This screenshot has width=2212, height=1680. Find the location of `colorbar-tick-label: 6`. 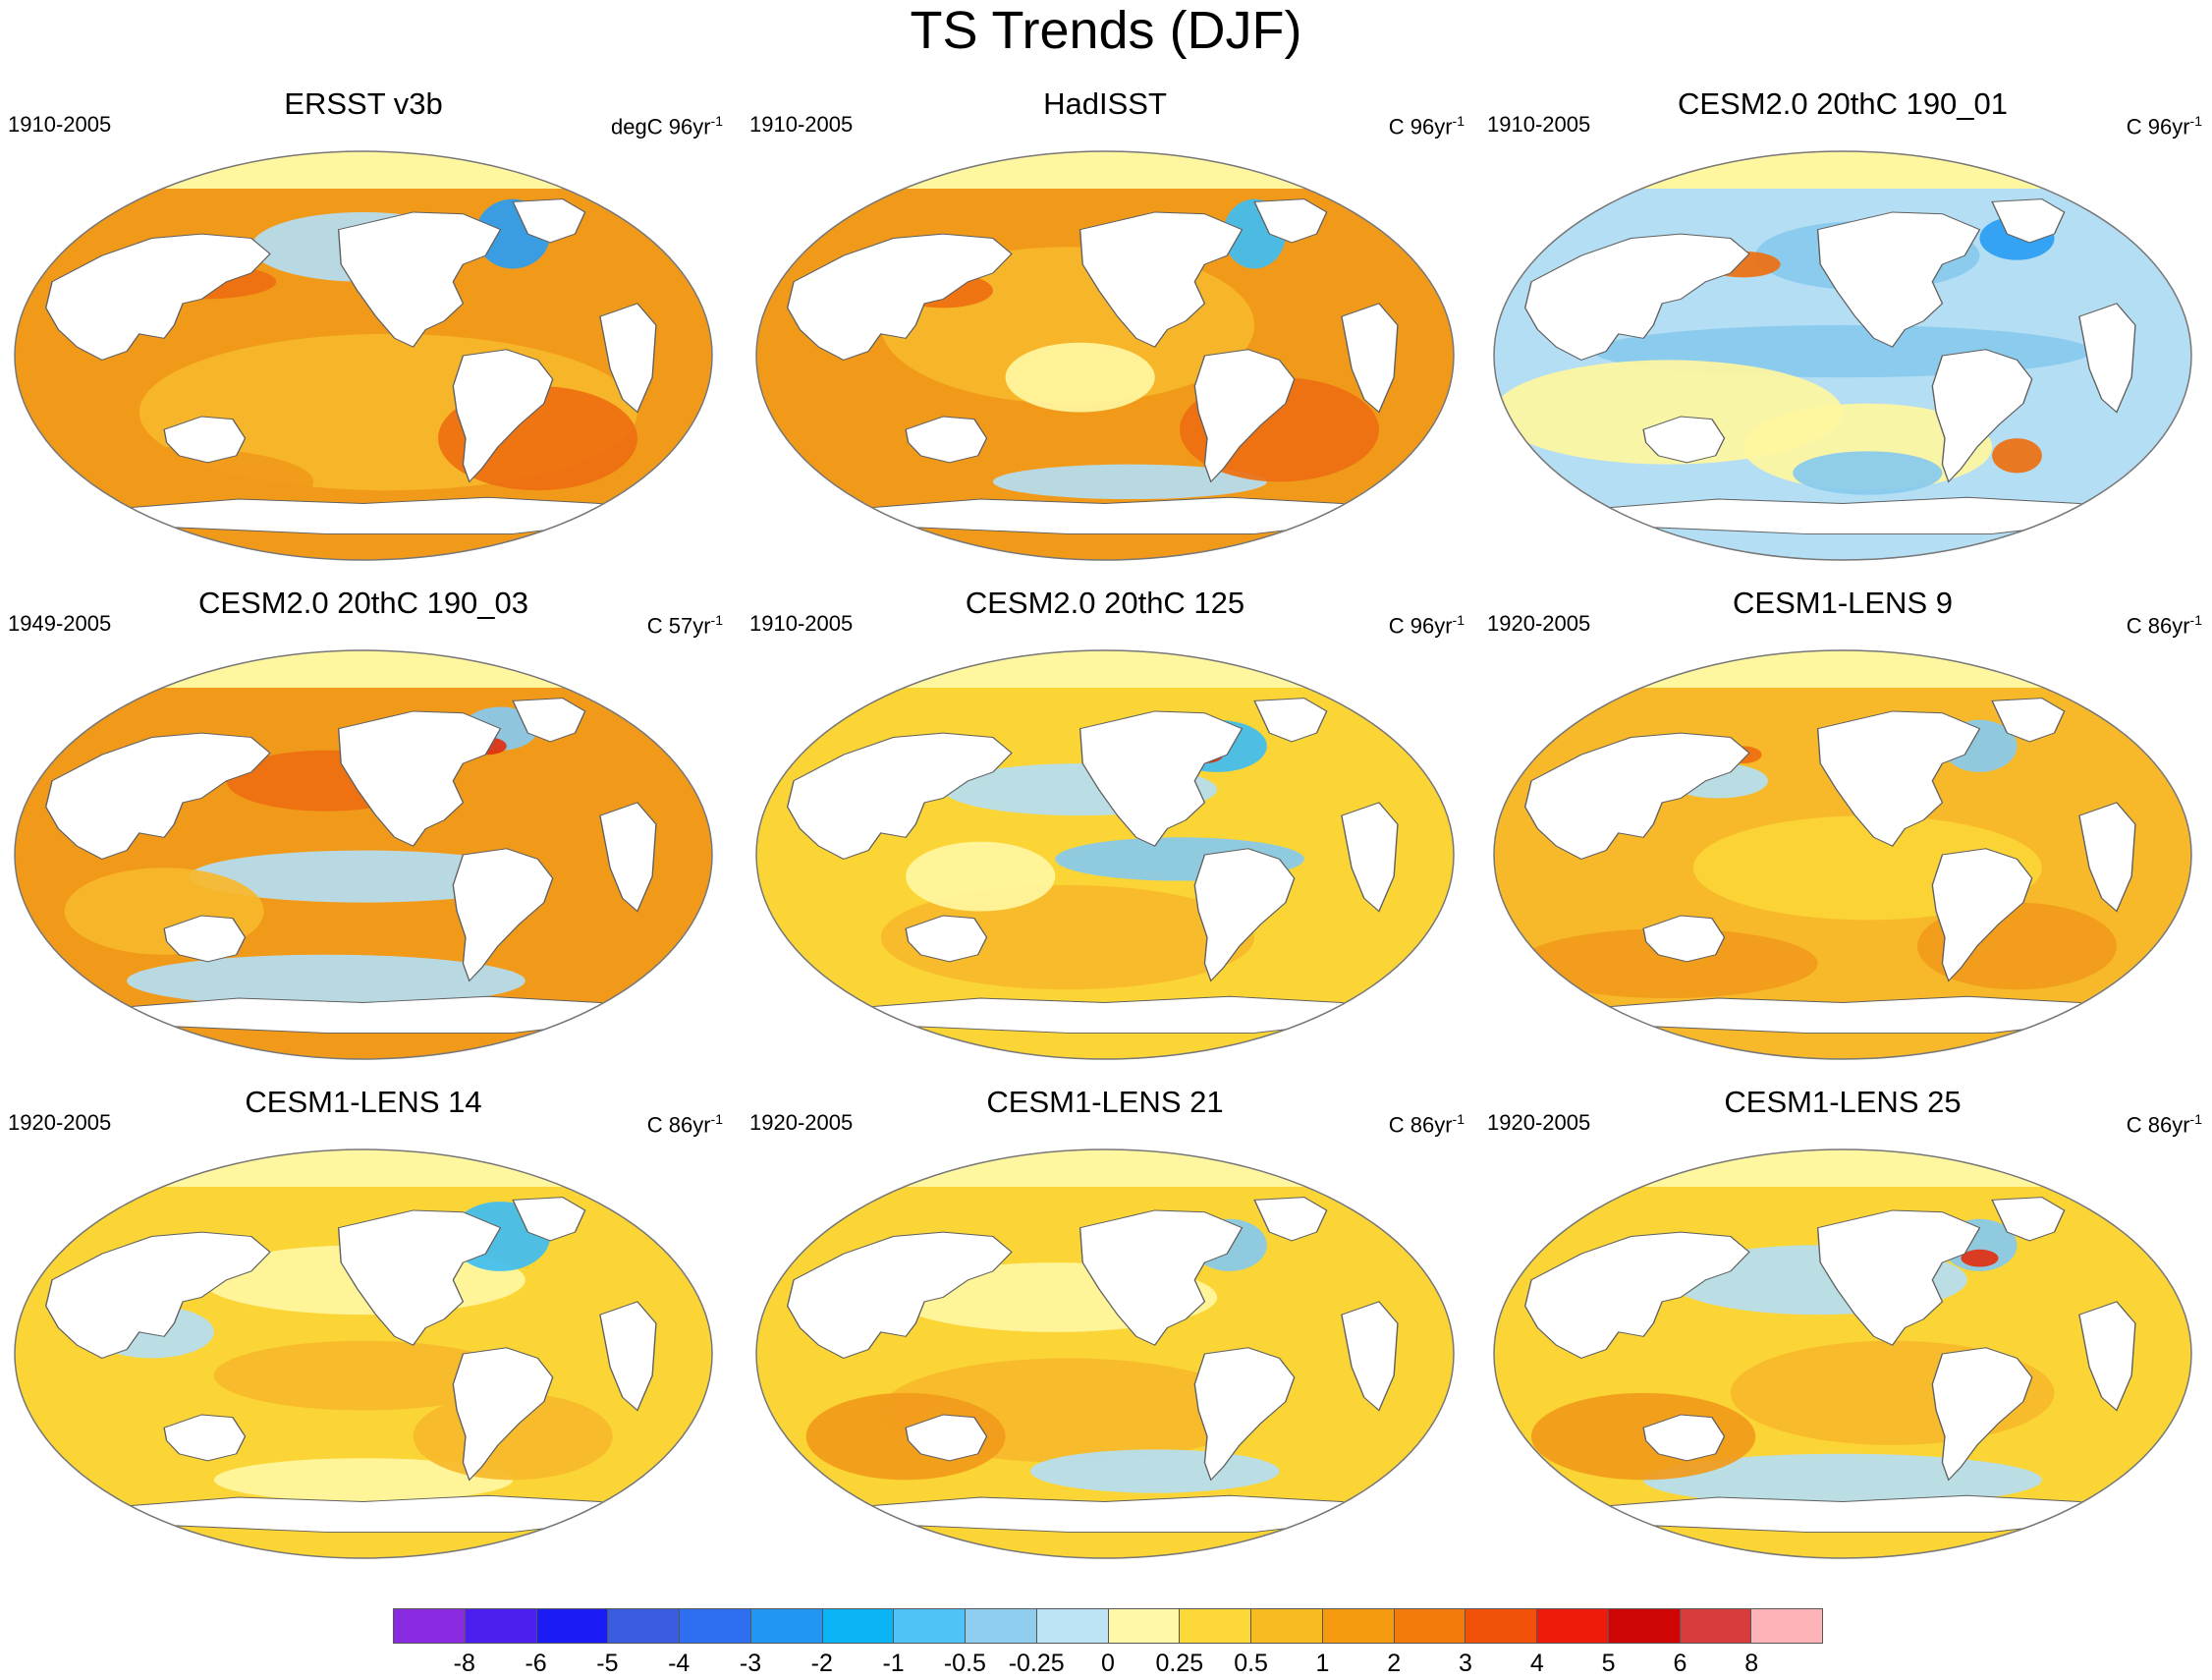

colorbar-tick-label: 6 is located at coordinates (1680, 1663).